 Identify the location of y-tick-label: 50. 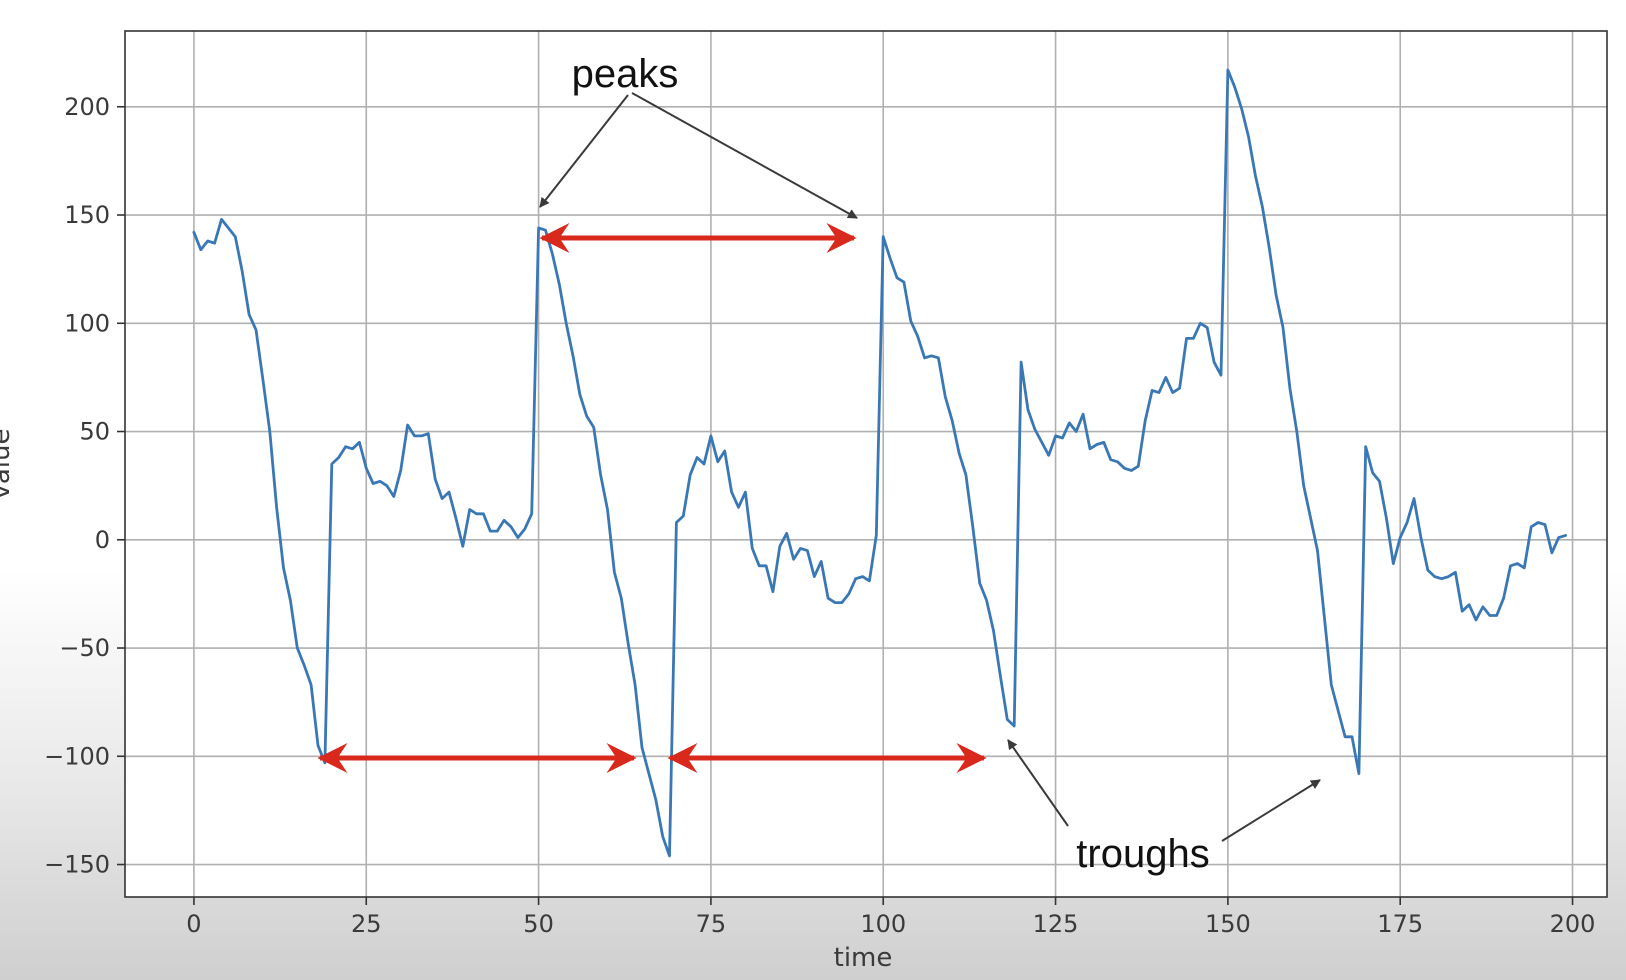
(94, 432).